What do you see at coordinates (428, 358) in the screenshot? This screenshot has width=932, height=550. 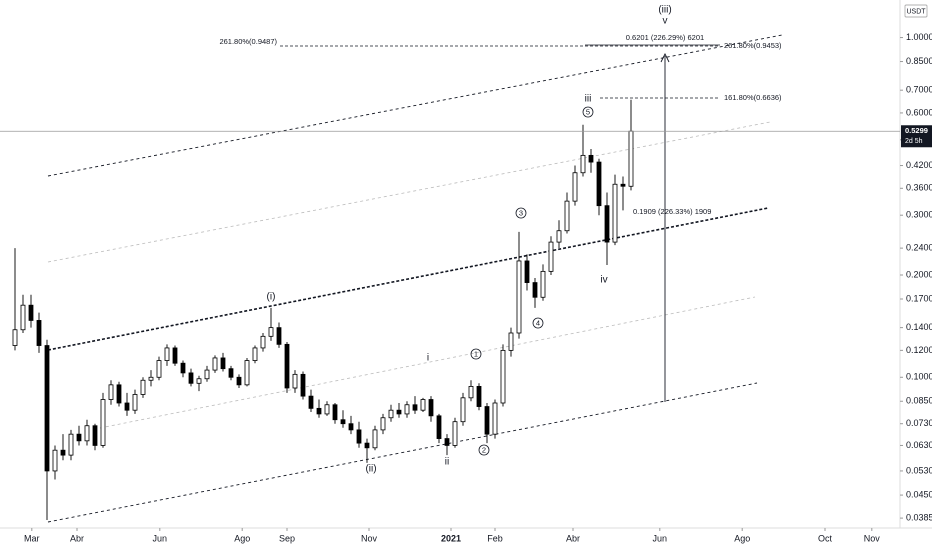 I see `wave-label: i` at bounding box center [428, 358].